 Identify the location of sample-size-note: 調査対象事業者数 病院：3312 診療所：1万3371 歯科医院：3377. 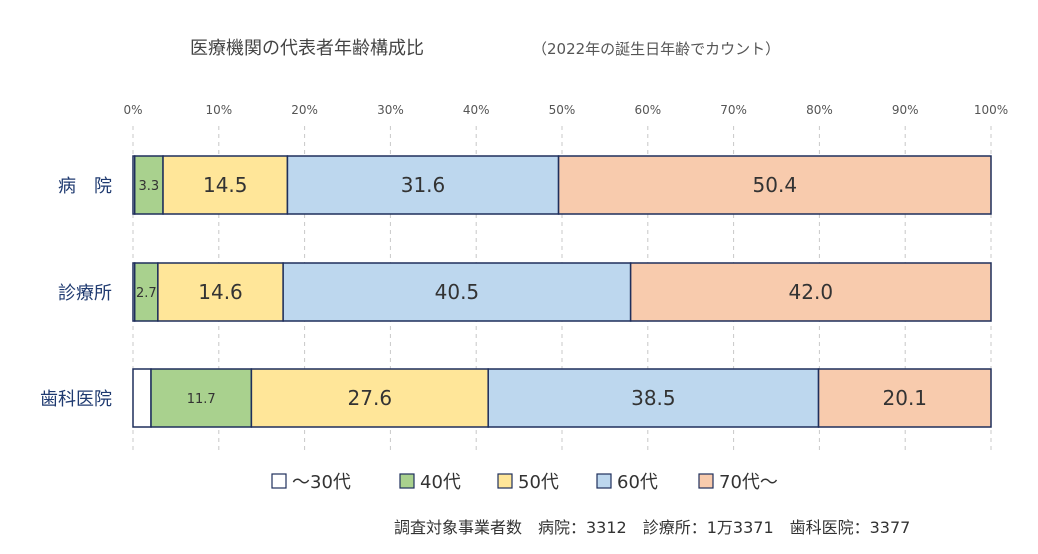
(652, 527).